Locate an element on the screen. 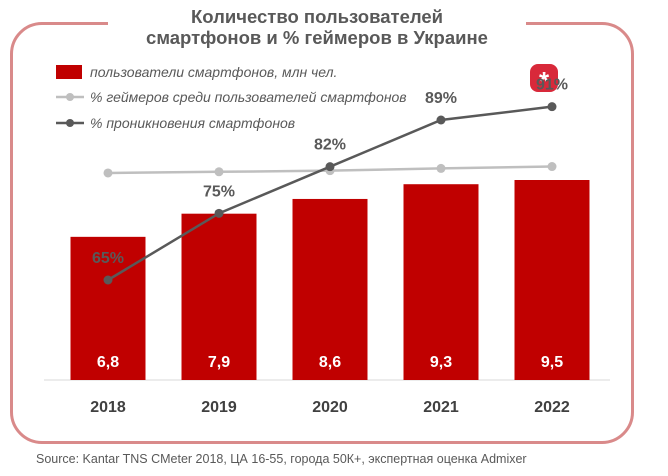 The height and width of the screenshot is (476, 668). admixer-logo-icon: * is located at coordinates (544, 80).